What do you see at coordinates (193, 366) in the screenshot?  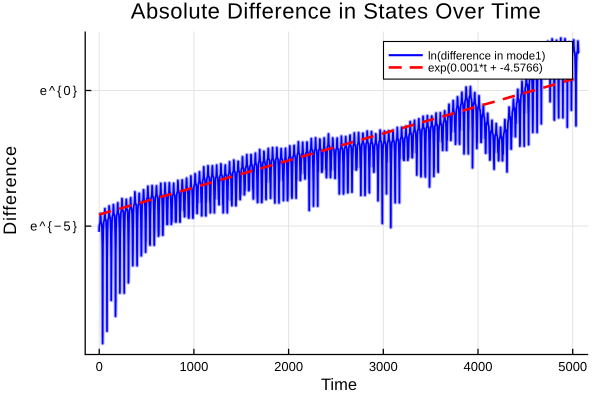 I see `svg-text: 1000` at bounding box center [193, 366].